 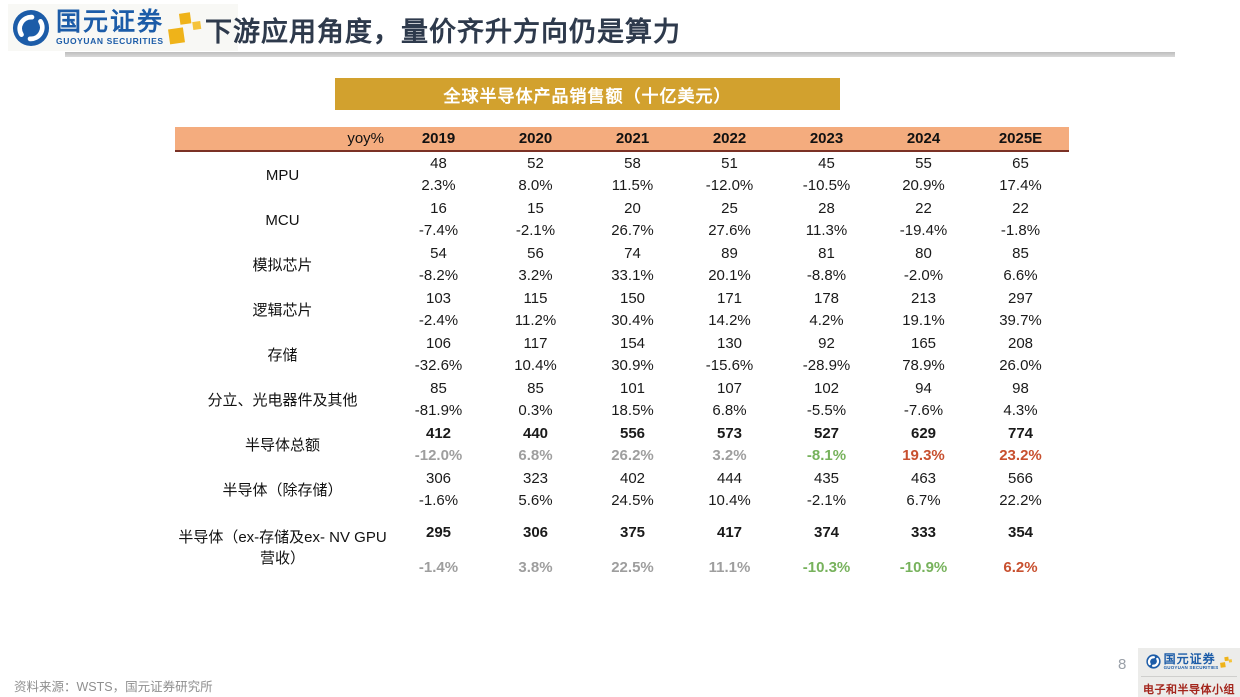 What do you see at coordinates (1189, 672) in the screenshot?
I see `team-box: 国元证券 GUOYUAN SECURITIES 电子和半导体小组` at bounding box center [1189, 672].